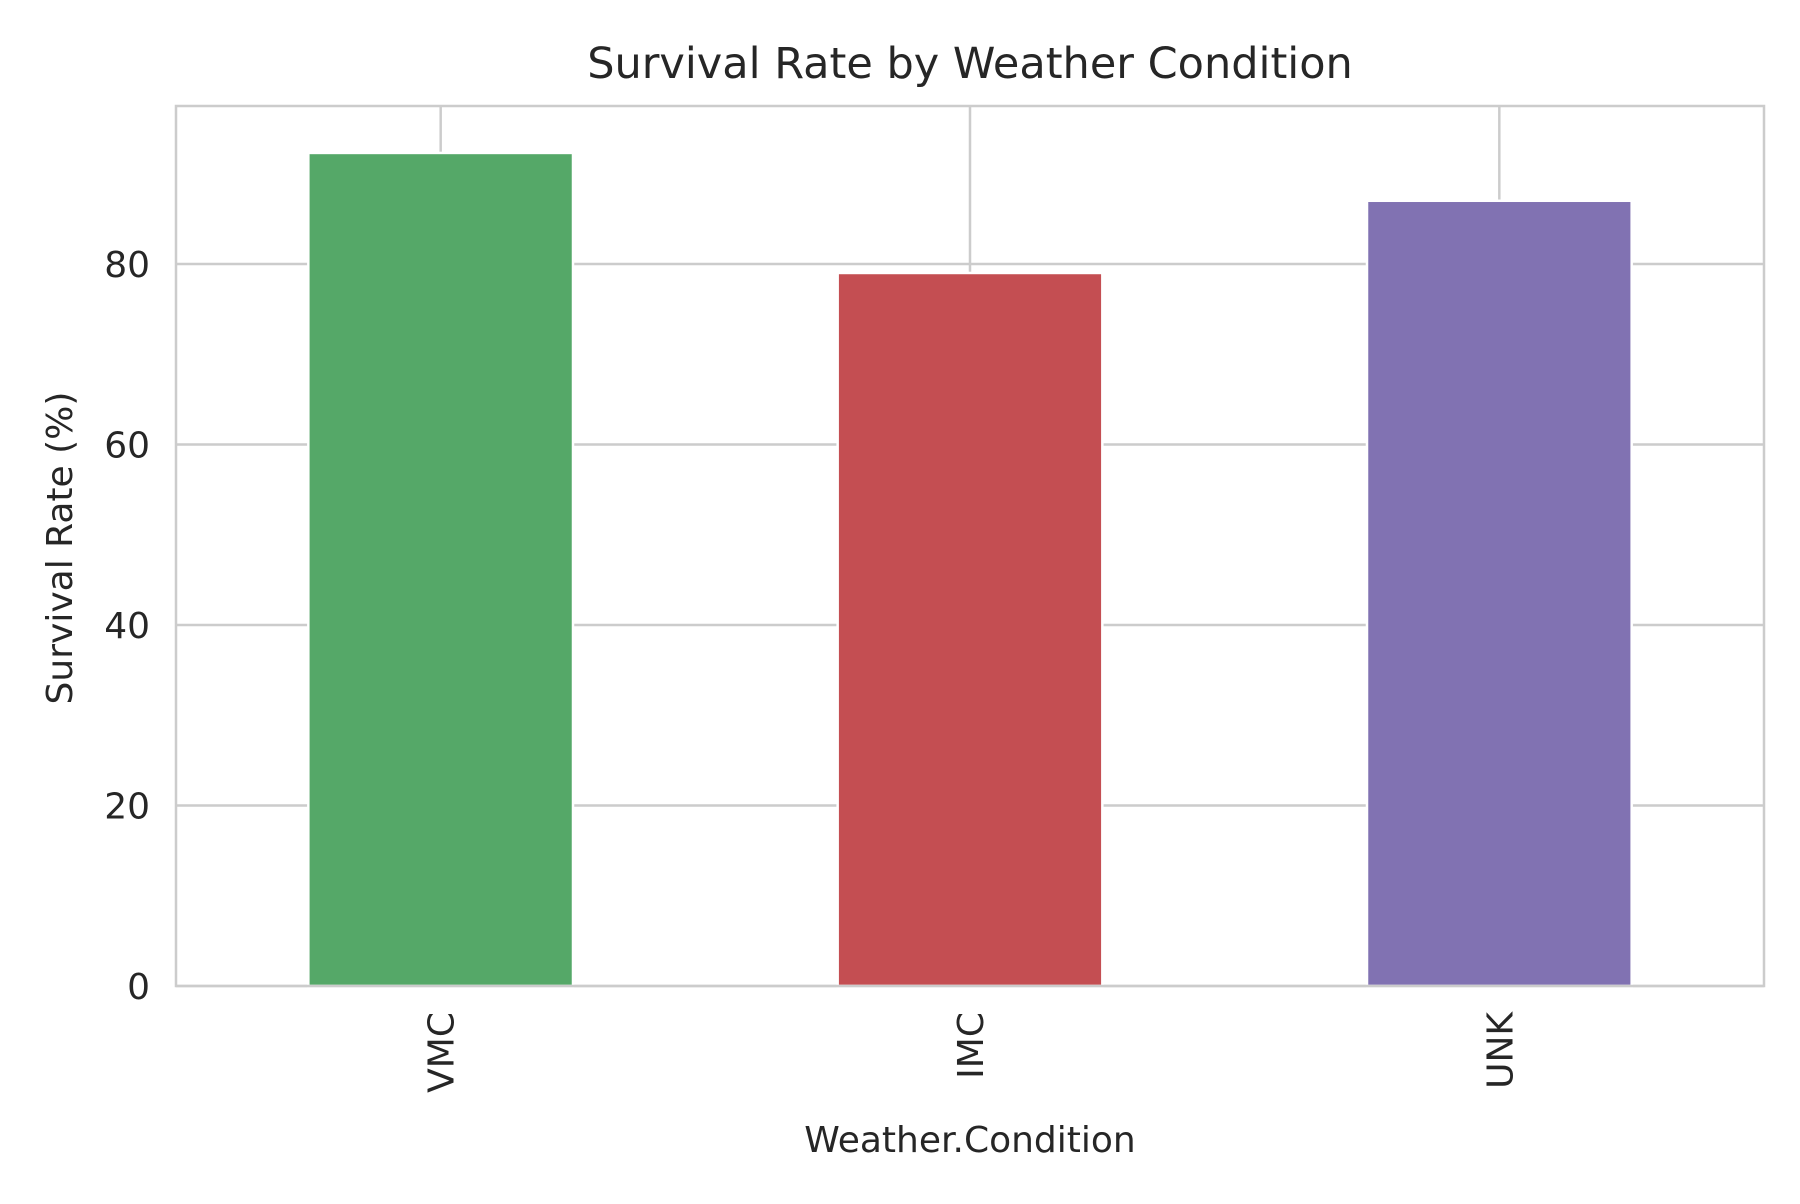  What do you see at coordinates (60, 548) in the screenshot?
I see `y-axis-label: Survival Rate (%)` at bounding box center [60, 548].